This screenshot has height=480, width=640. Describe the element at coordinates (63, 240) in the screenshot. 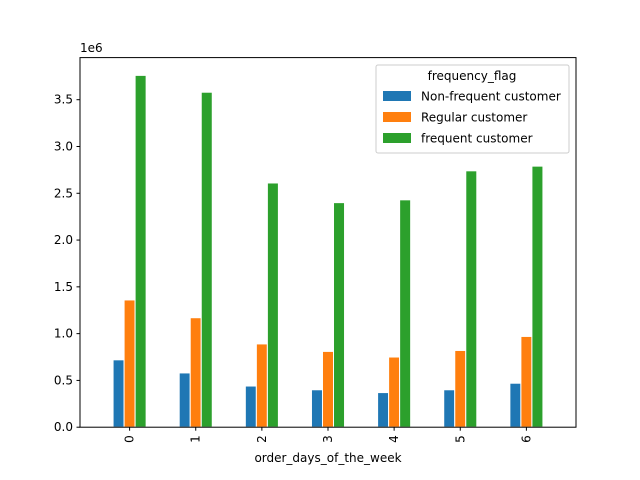

I see `y-tick-label: 2.0` at that location.